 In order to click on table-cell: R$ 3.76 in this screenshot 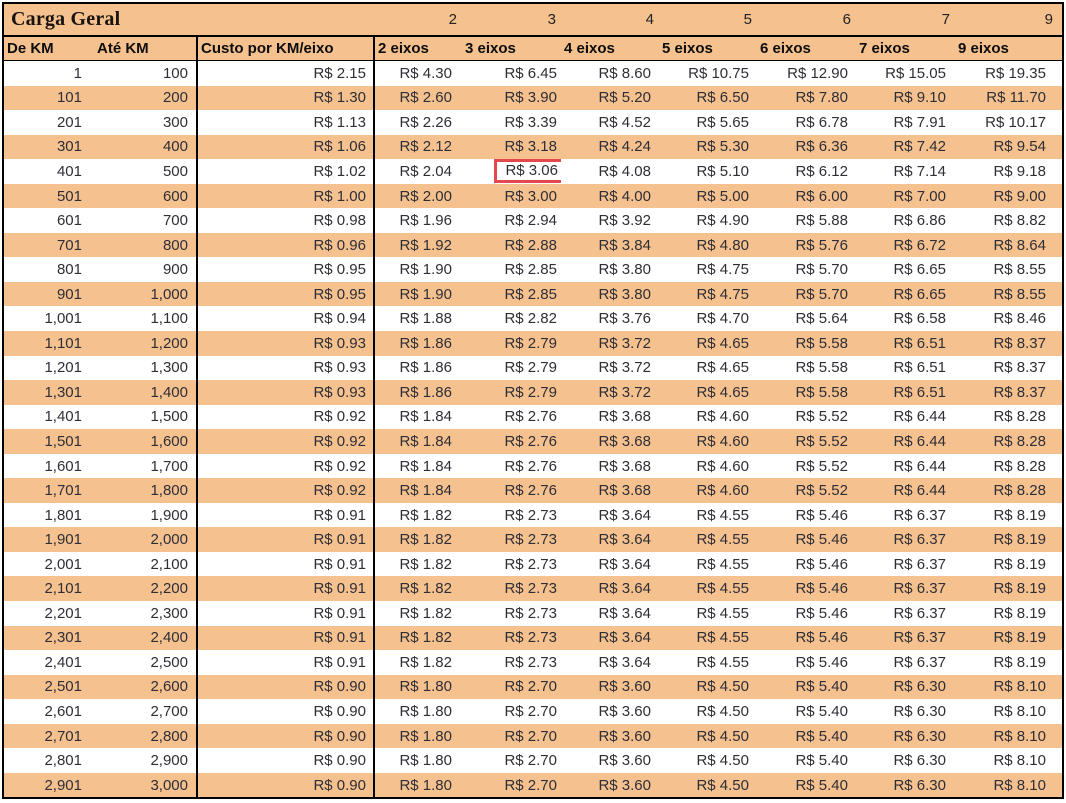, I will do `click(624, 319)`.